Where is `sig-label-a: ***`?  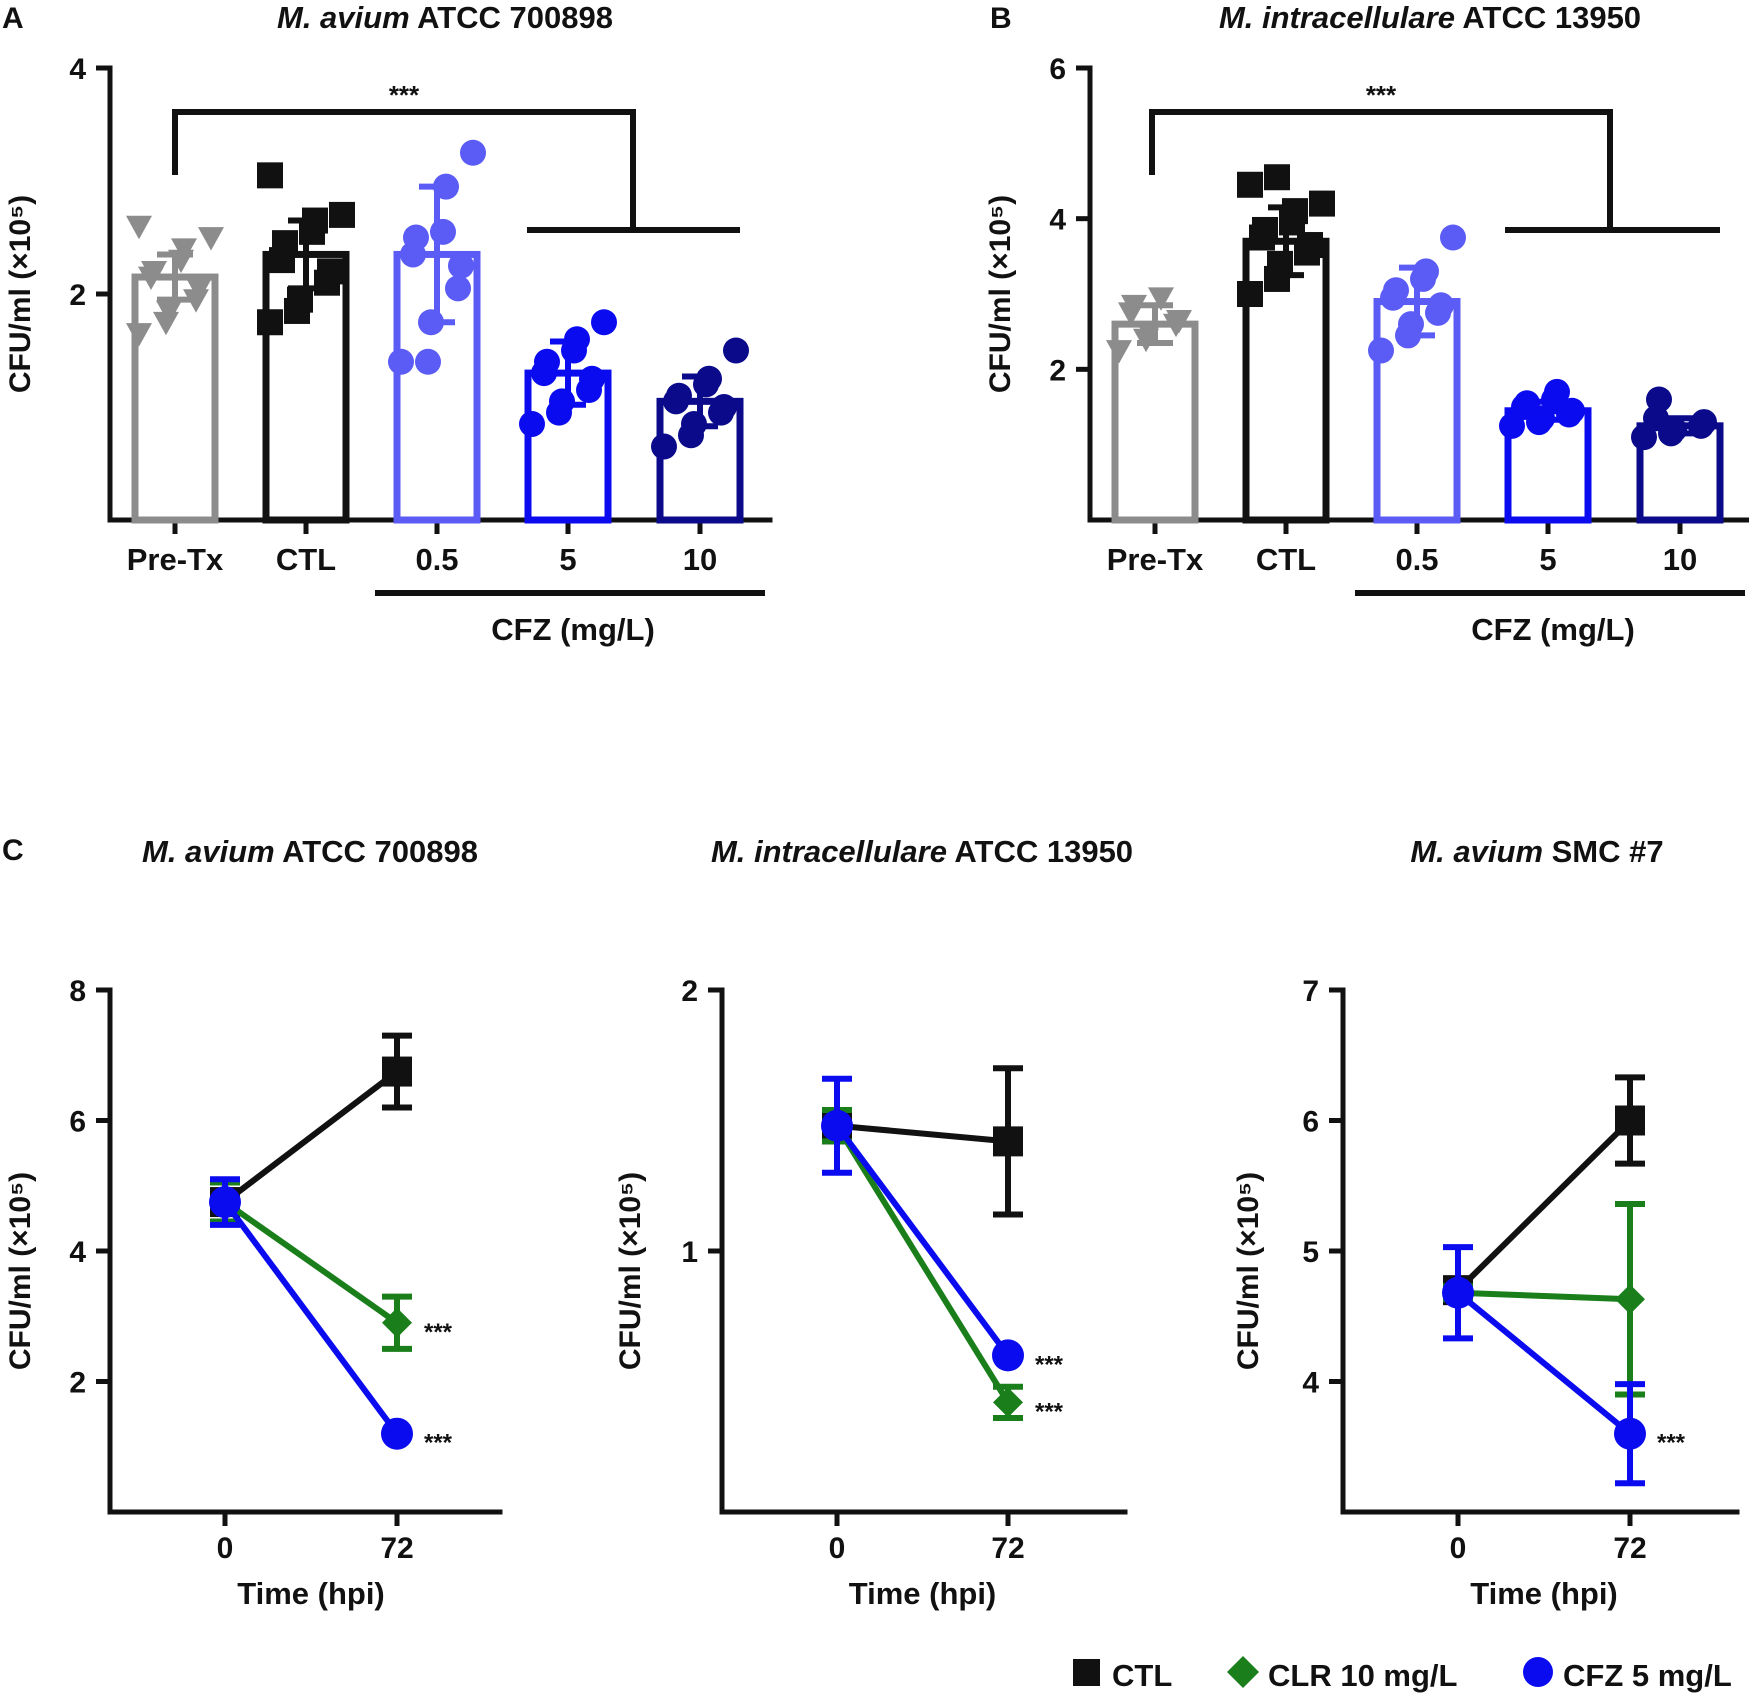 sig-label-a: *** is located at coordinates (404, 95).